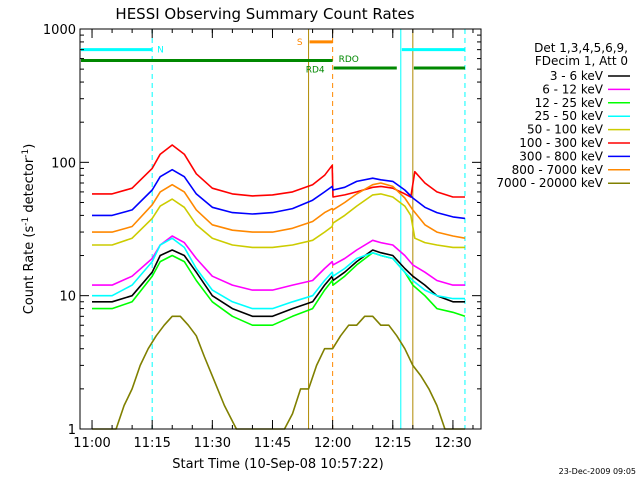  What do you see at coordinates (151, 443) in the screenshot?
I see `x-tick-label: 11:15` at bounding box center [151, 443].